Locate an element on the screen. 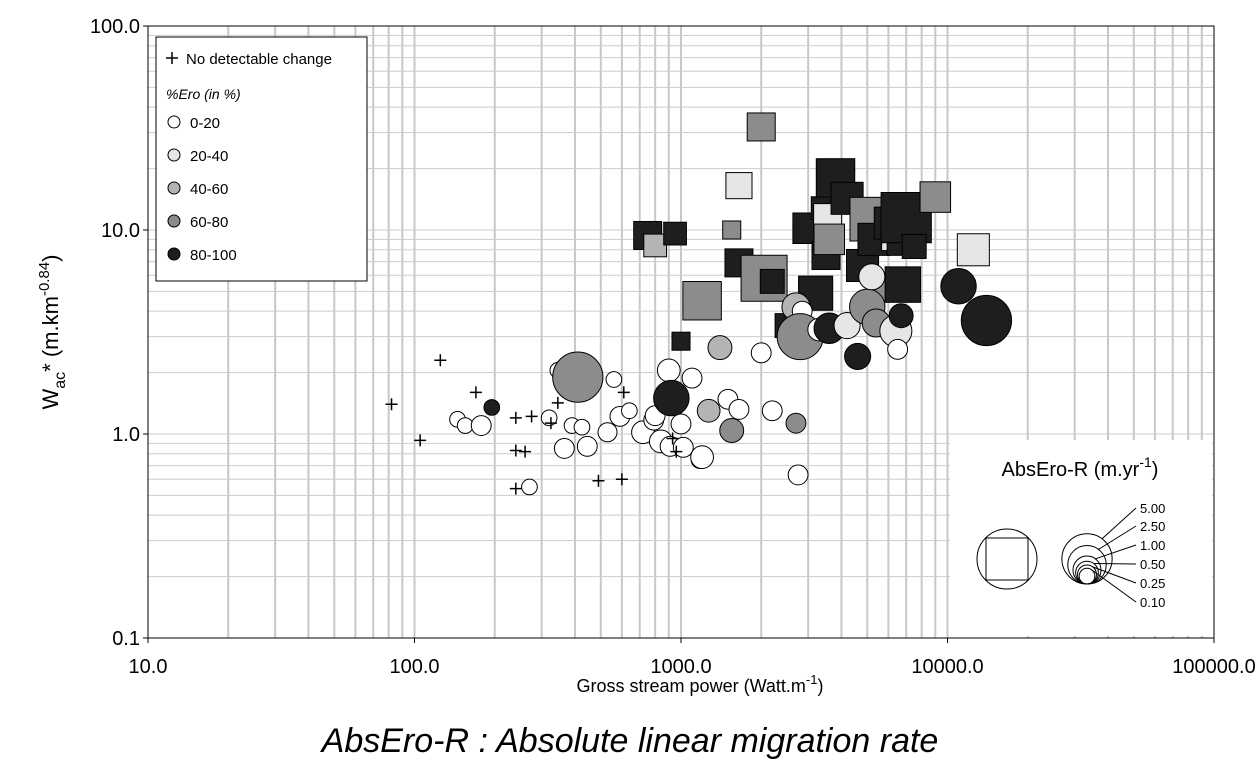 This screenshot has height=772, width=1260. size-legend-circles: 5.00 2.50 1.00 0.50 0.25 0.10 is located at coordinates (1113, 555).